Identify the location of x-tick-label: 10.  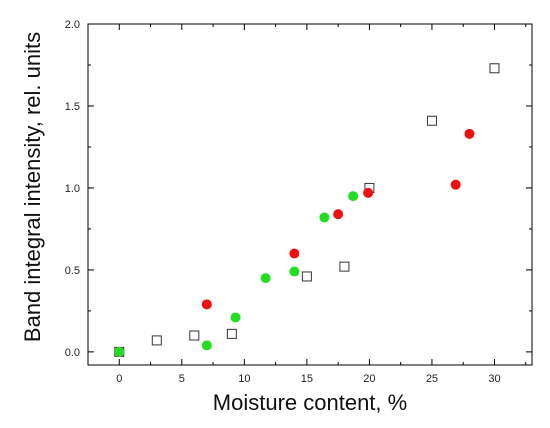
(244, 379).